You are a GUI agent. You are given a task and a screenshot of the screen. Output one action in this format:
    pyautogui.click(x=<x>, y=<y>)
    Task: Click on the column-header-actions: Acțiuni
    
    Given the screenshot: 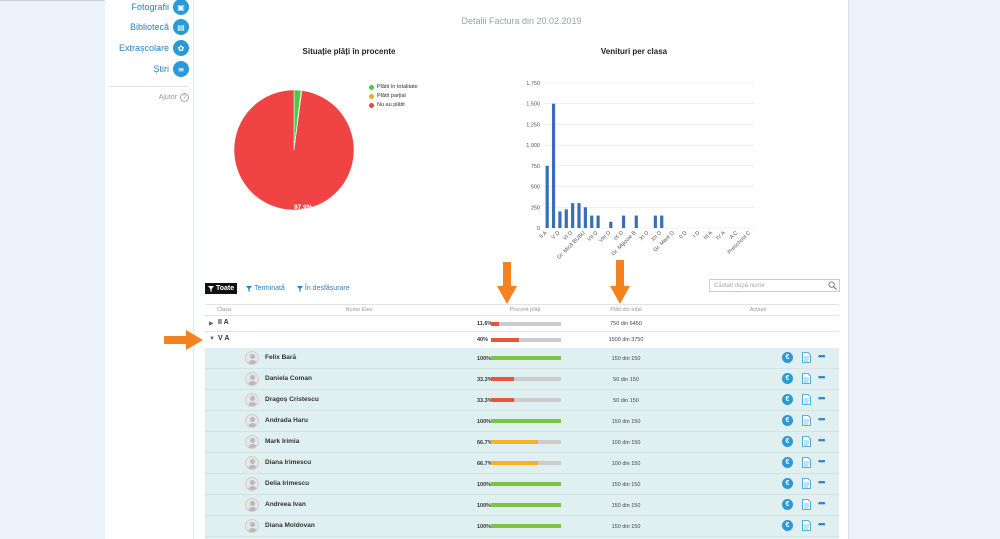 What is the action you would take?
    pyautogui.click(x=758, y=310)
    